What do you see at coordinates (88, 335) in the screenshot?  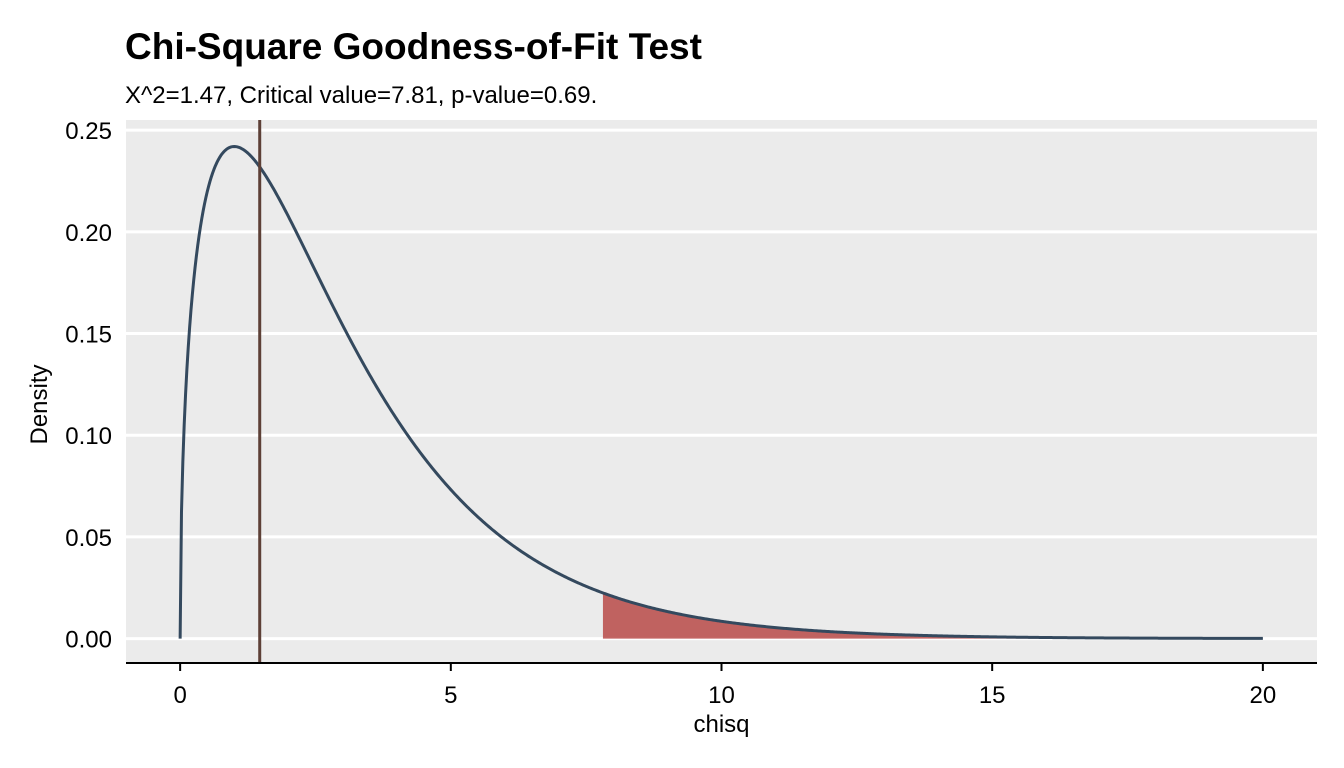 I see `y-tick-label: 0.15` at bounding box center [88, 335].